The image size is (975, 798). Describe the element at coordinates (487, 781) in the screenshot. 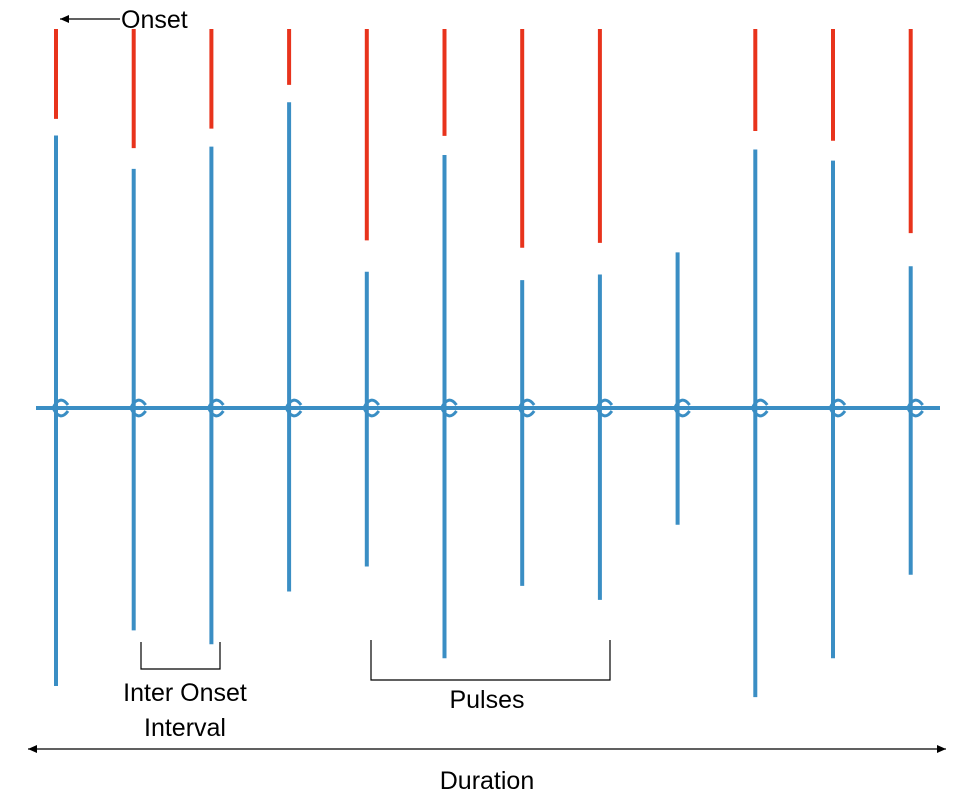

I see `duration-label: Duration` at that location.